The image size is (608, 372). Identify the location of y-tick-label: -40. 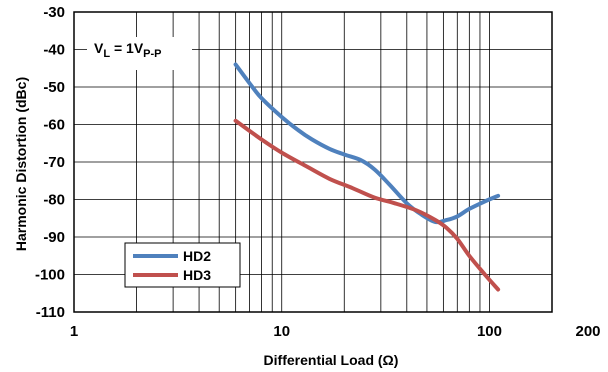
(54, 50).